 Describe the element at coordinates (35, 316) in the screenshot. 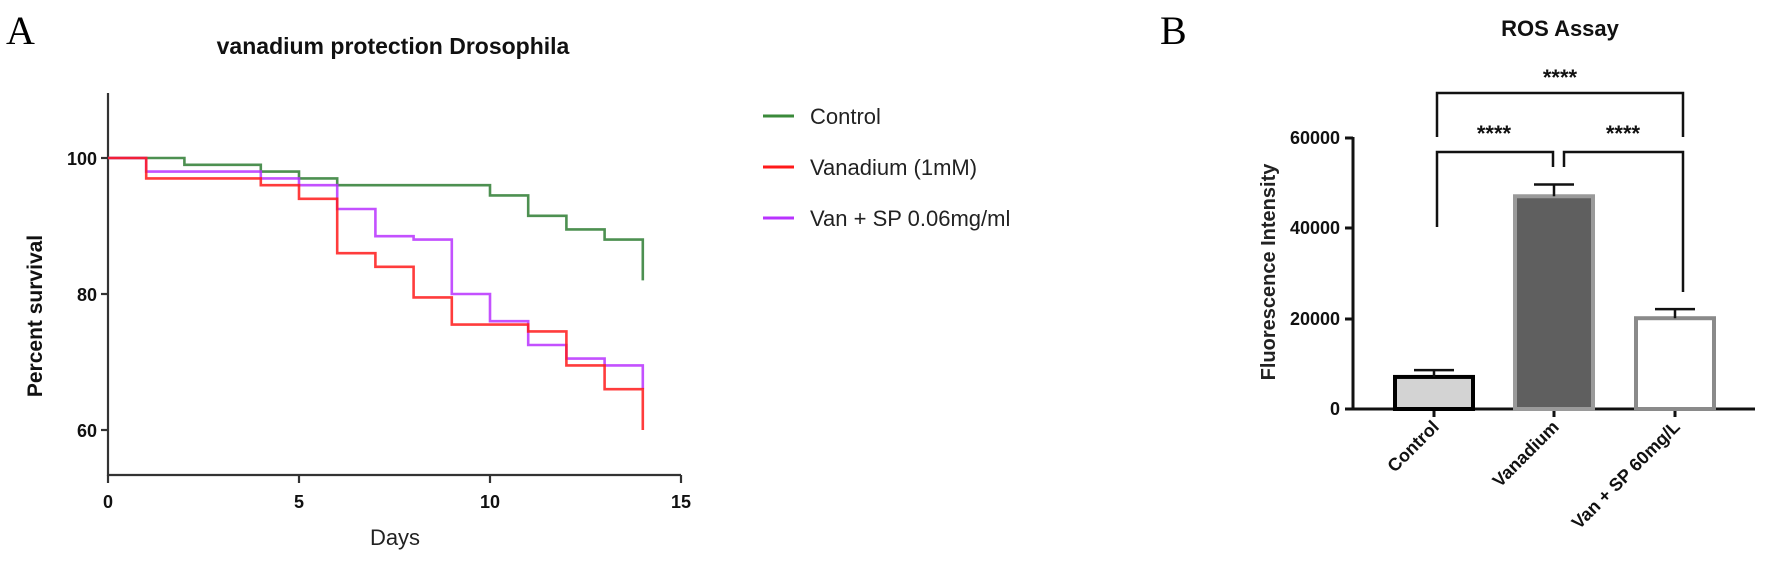

I see `y-axis-label: Percent survival` at that location.